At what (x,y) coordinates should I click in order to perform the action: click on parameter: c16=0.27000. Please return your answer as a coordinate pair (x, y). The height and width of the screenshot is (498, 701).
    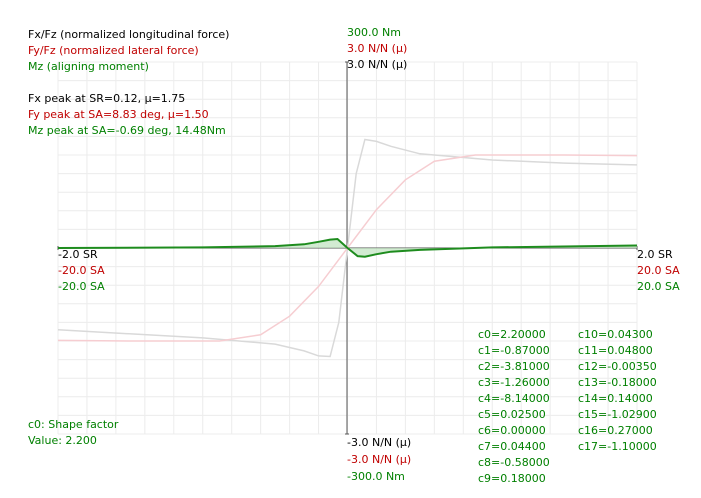
    Looking at the image, I should click on (615, 430).